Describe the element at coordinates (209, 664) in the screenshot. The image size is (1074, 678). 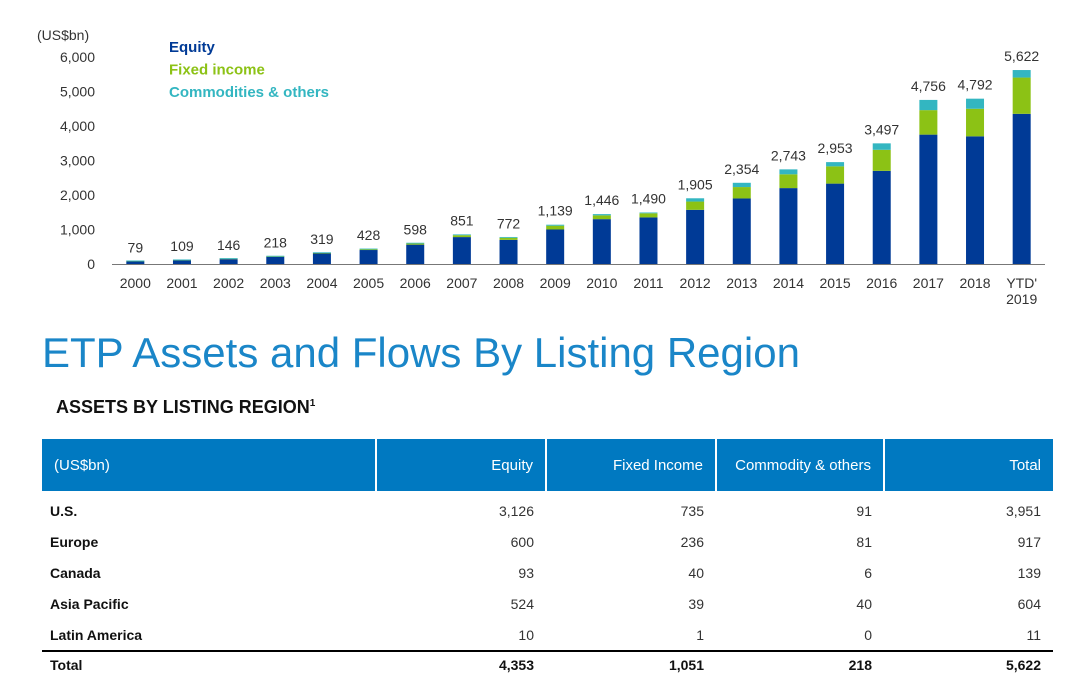
I see `row-label: Total` at that location.